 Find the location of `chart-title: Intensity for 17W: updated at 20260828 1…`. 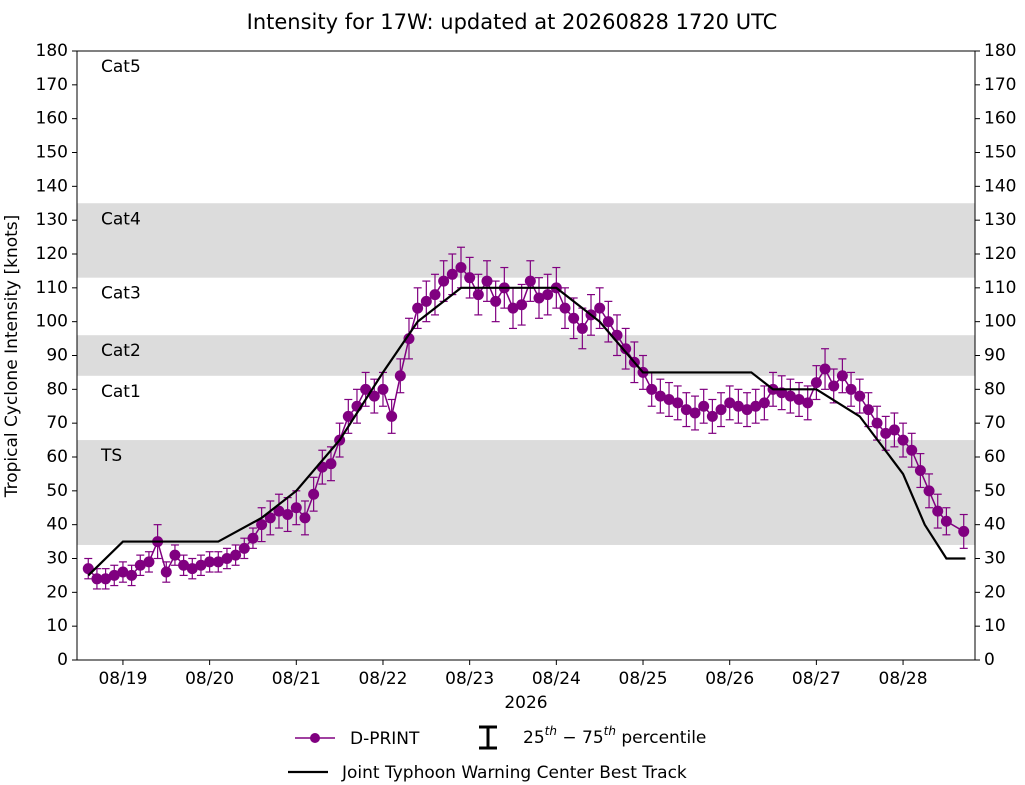

chart-title: Intensity for 17W: updated at 20260828 1… is located at coordinates (512, 22).